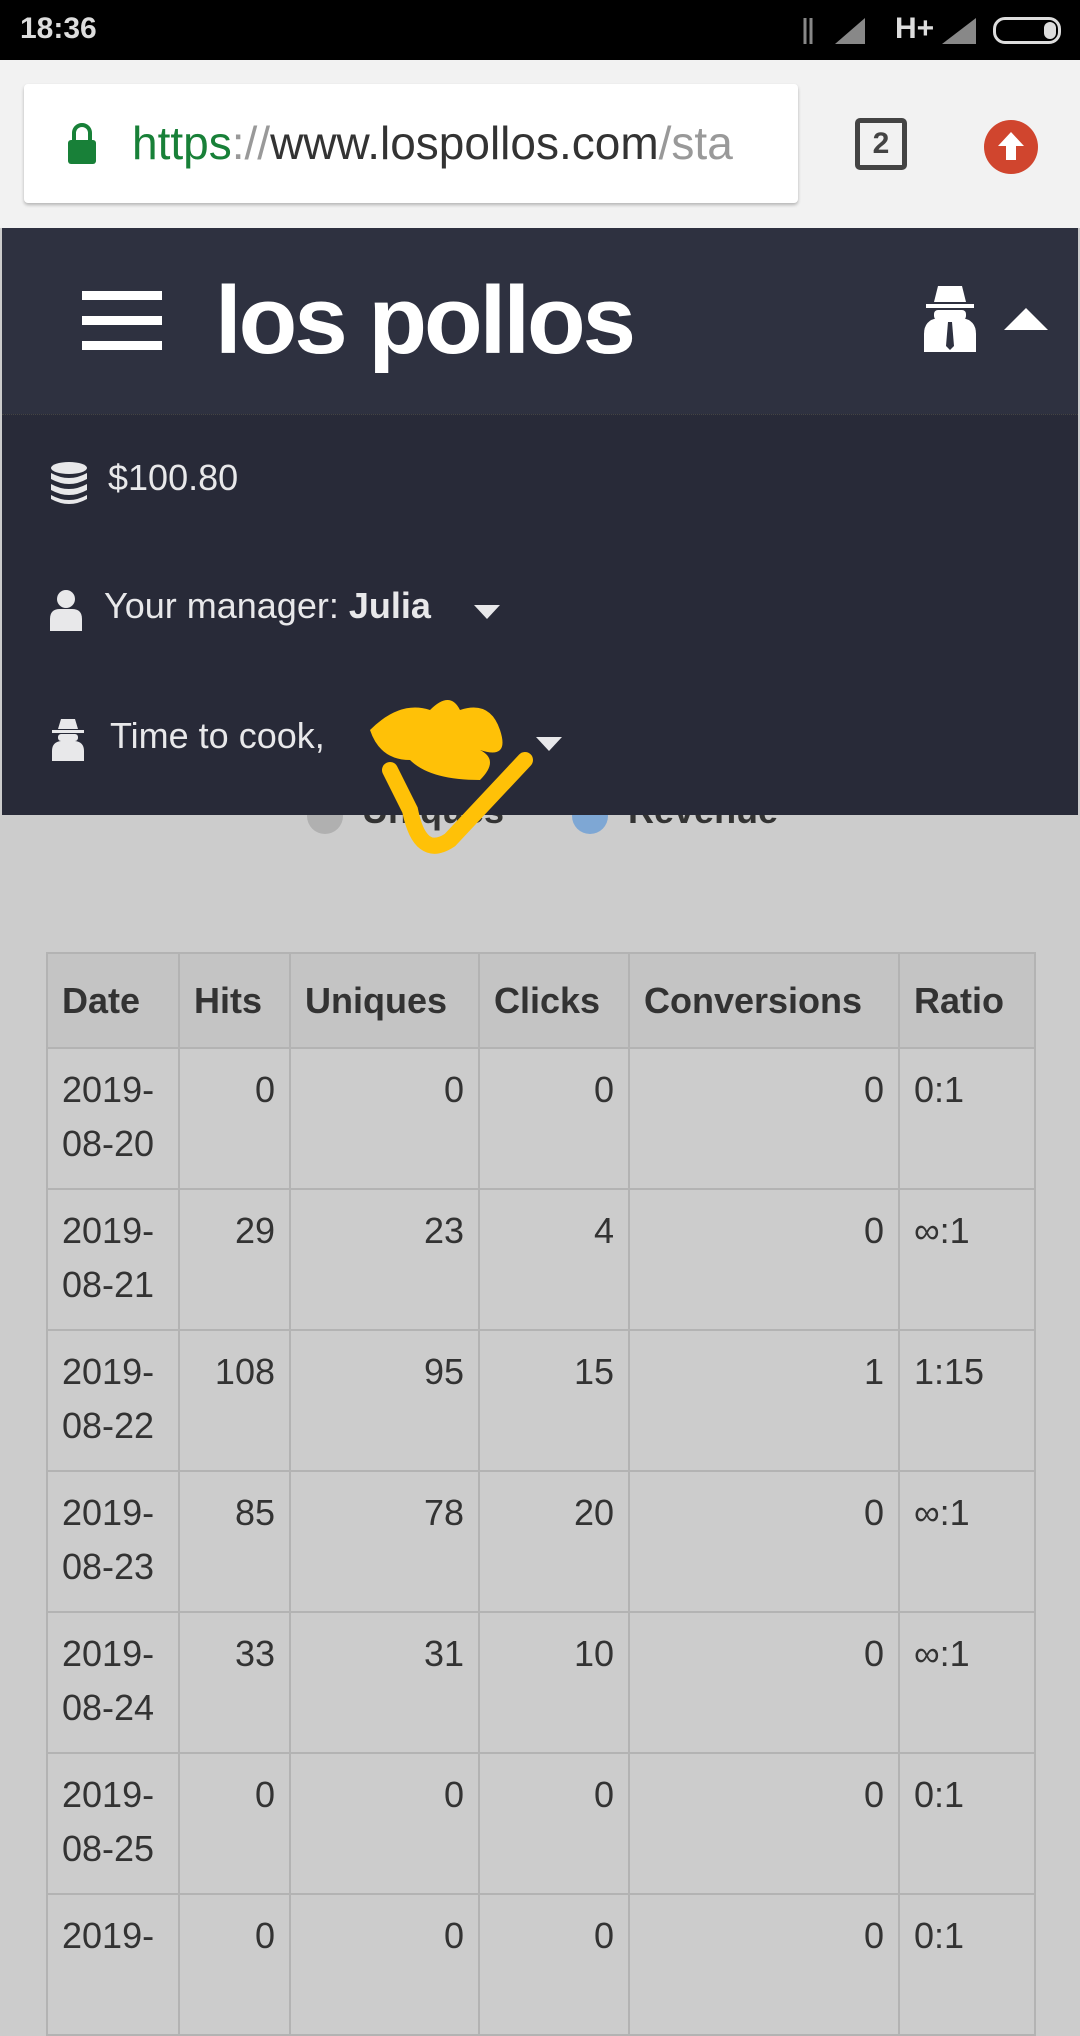  Describe the element at coordinates (764, 1400) in the screenshot. I see `cell-conversions: 1` at that location.